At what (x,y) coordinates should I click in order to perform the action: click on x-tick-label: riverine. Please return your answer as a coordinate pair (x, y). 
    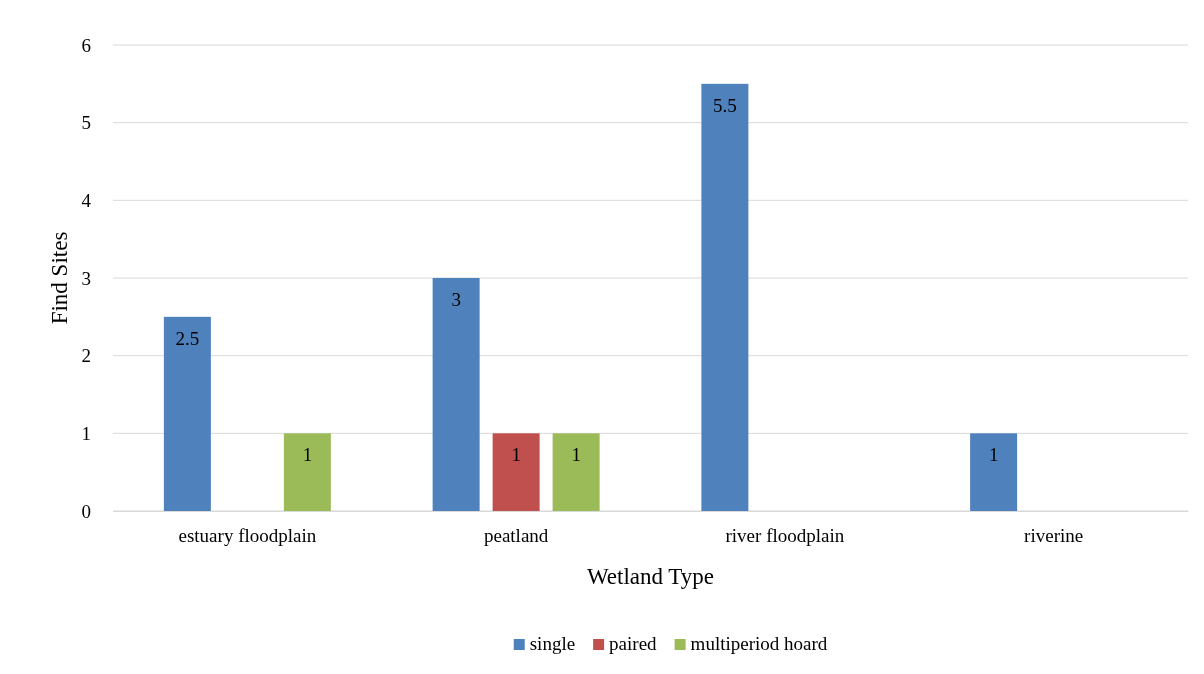
    Looking at the image, I should click on (1054, 536).